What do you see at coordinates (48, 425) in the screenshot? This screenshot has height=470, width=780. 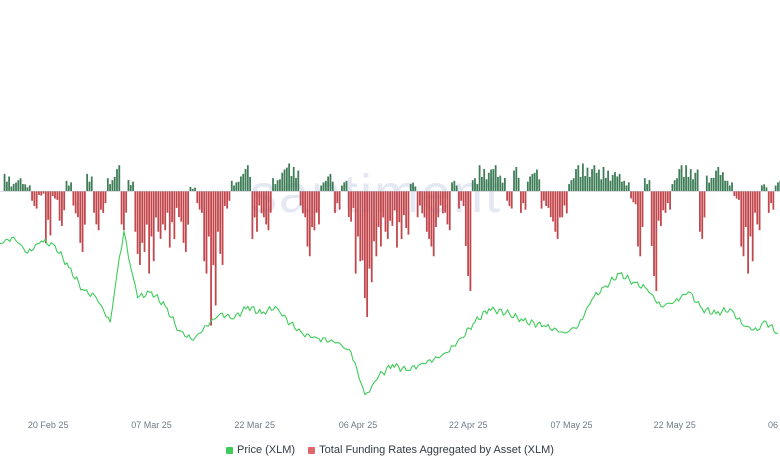 I see `x-tick-label: 20 Feb 25` at bounding box center [48, 425].